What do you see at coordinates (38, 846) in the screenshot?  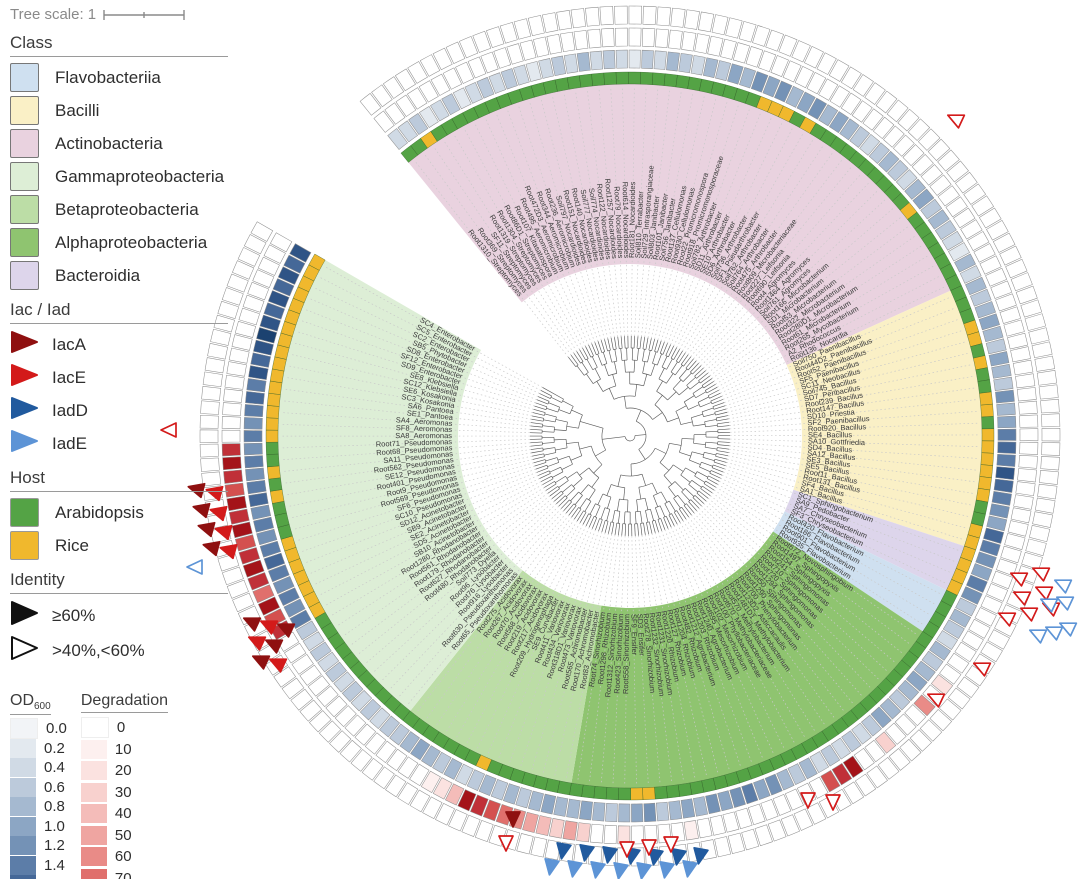 I see `od600-row: 1.2` at bounding box center [38, 846].